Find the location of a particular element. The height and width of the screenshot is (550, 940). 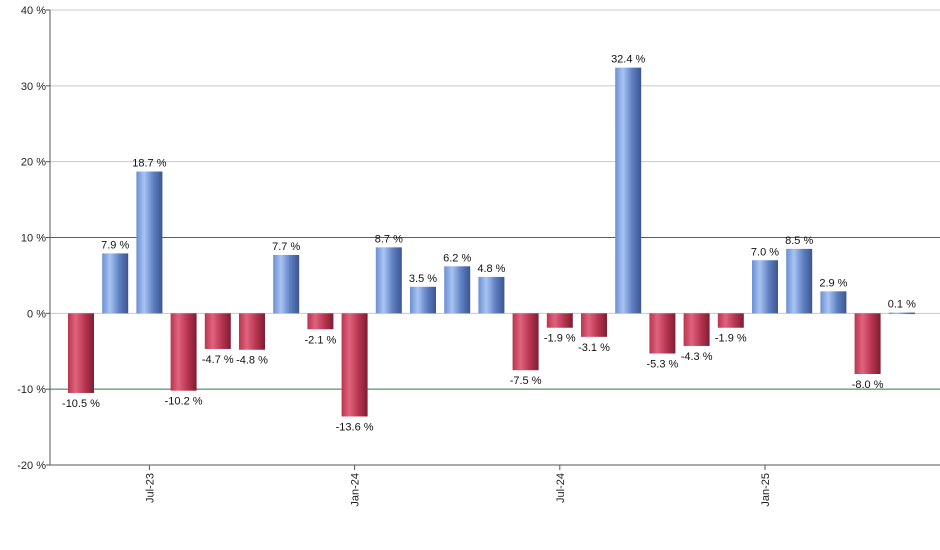

value-label: 18.7 % is located at coordinates (149, 164).